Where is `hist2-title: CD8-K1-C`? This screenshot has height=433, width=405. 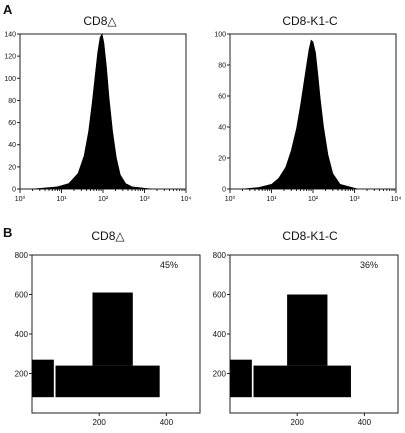
hist2-title: CD8-K1-C is located at coordinates (310, 21).